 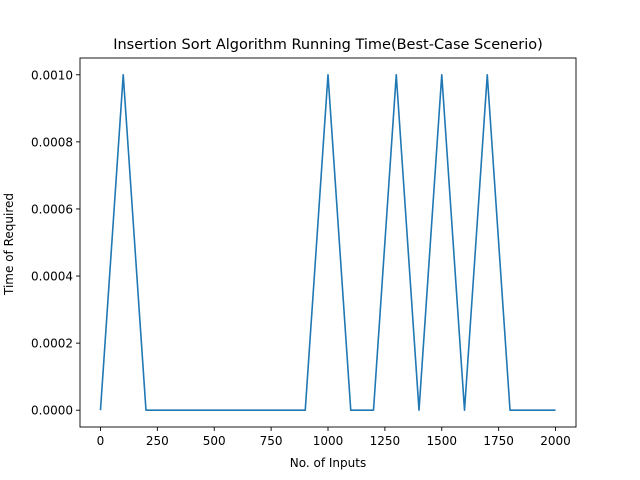 What do you see at coordinates (52, 209) in the screenshot?
I see `y-tick-label: 0.0006` at bounding box center [52, 209].